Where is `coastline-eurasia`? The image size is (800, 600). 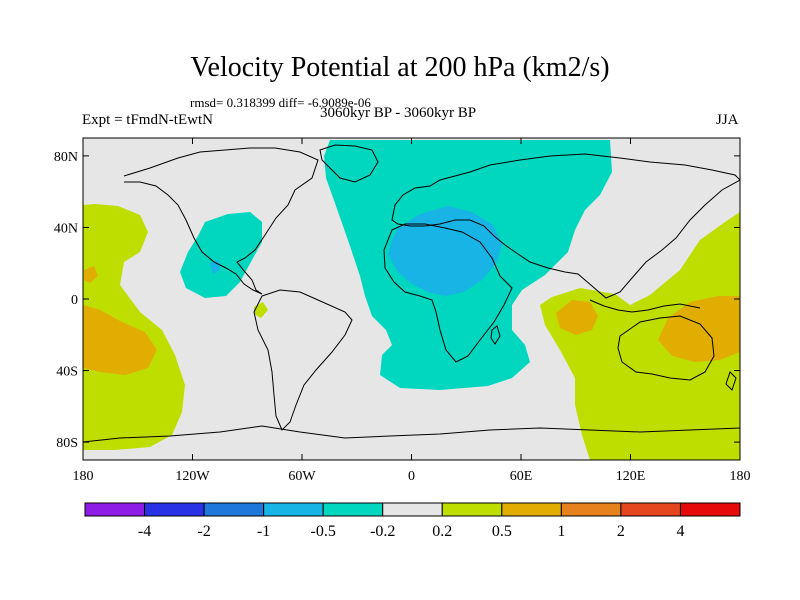 coastline-eurasia is located at coordinates (565, 226).